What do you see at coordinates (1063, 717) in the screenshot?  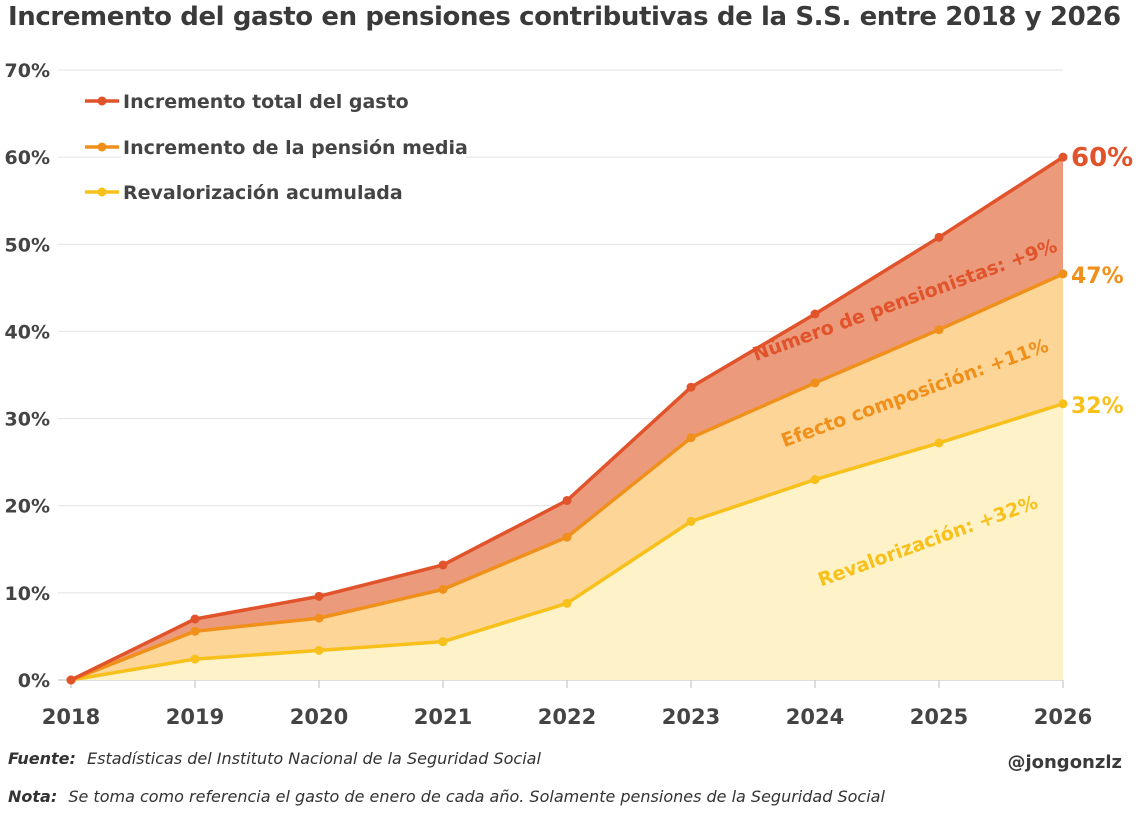 I see `x-tick-label: 2026` at bounding box center [1063, 717].